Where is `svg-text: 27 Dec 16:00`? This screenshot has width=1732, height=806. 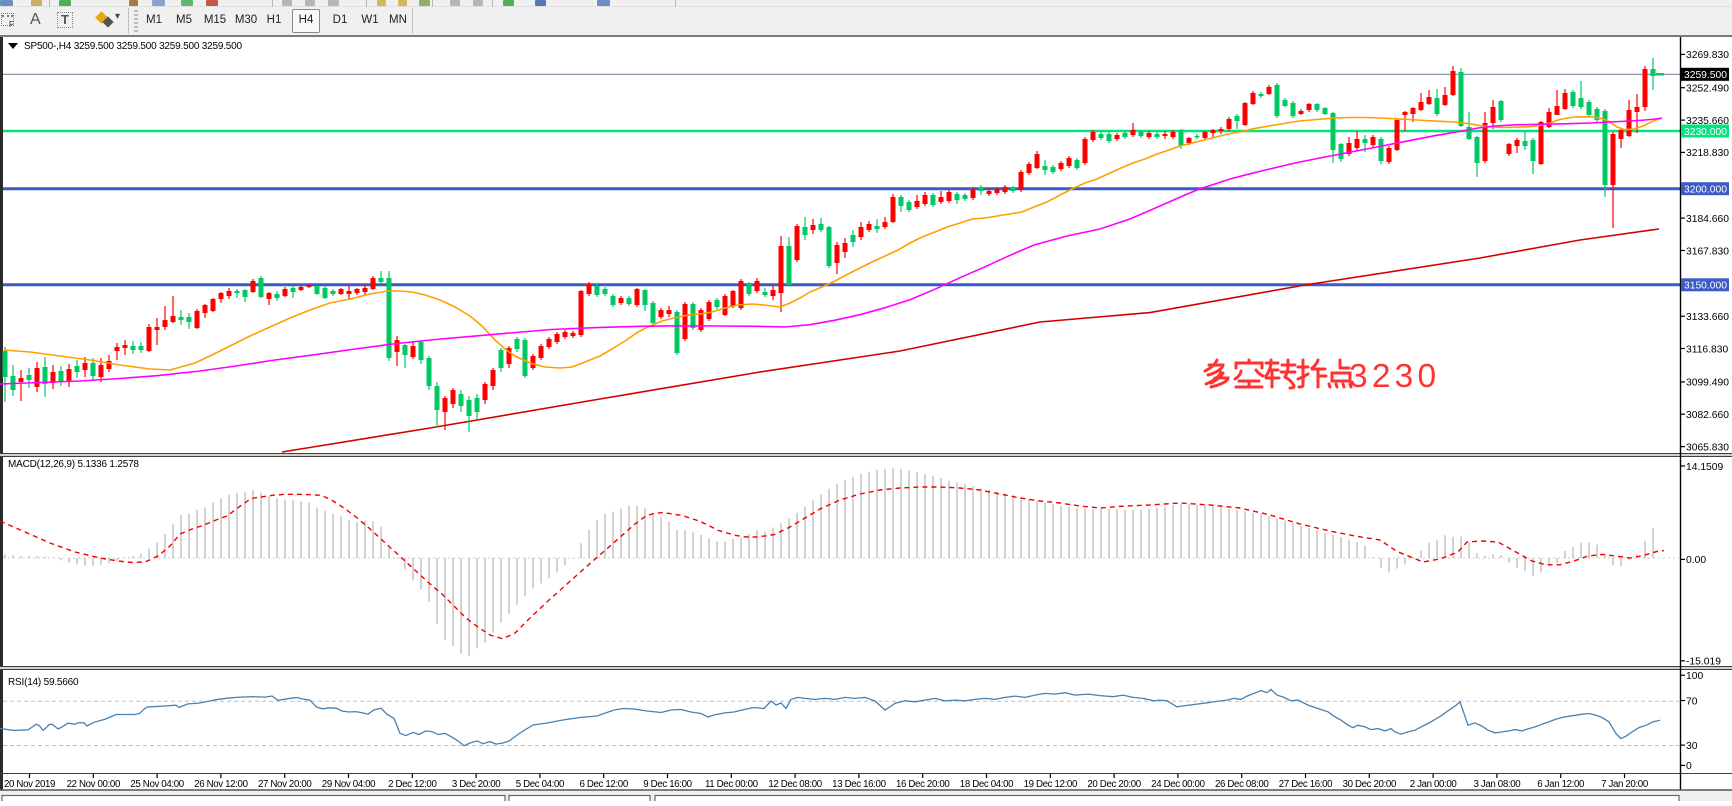
svg-text: 27 Dec 16:00 is located at coordinates (1306, 784).